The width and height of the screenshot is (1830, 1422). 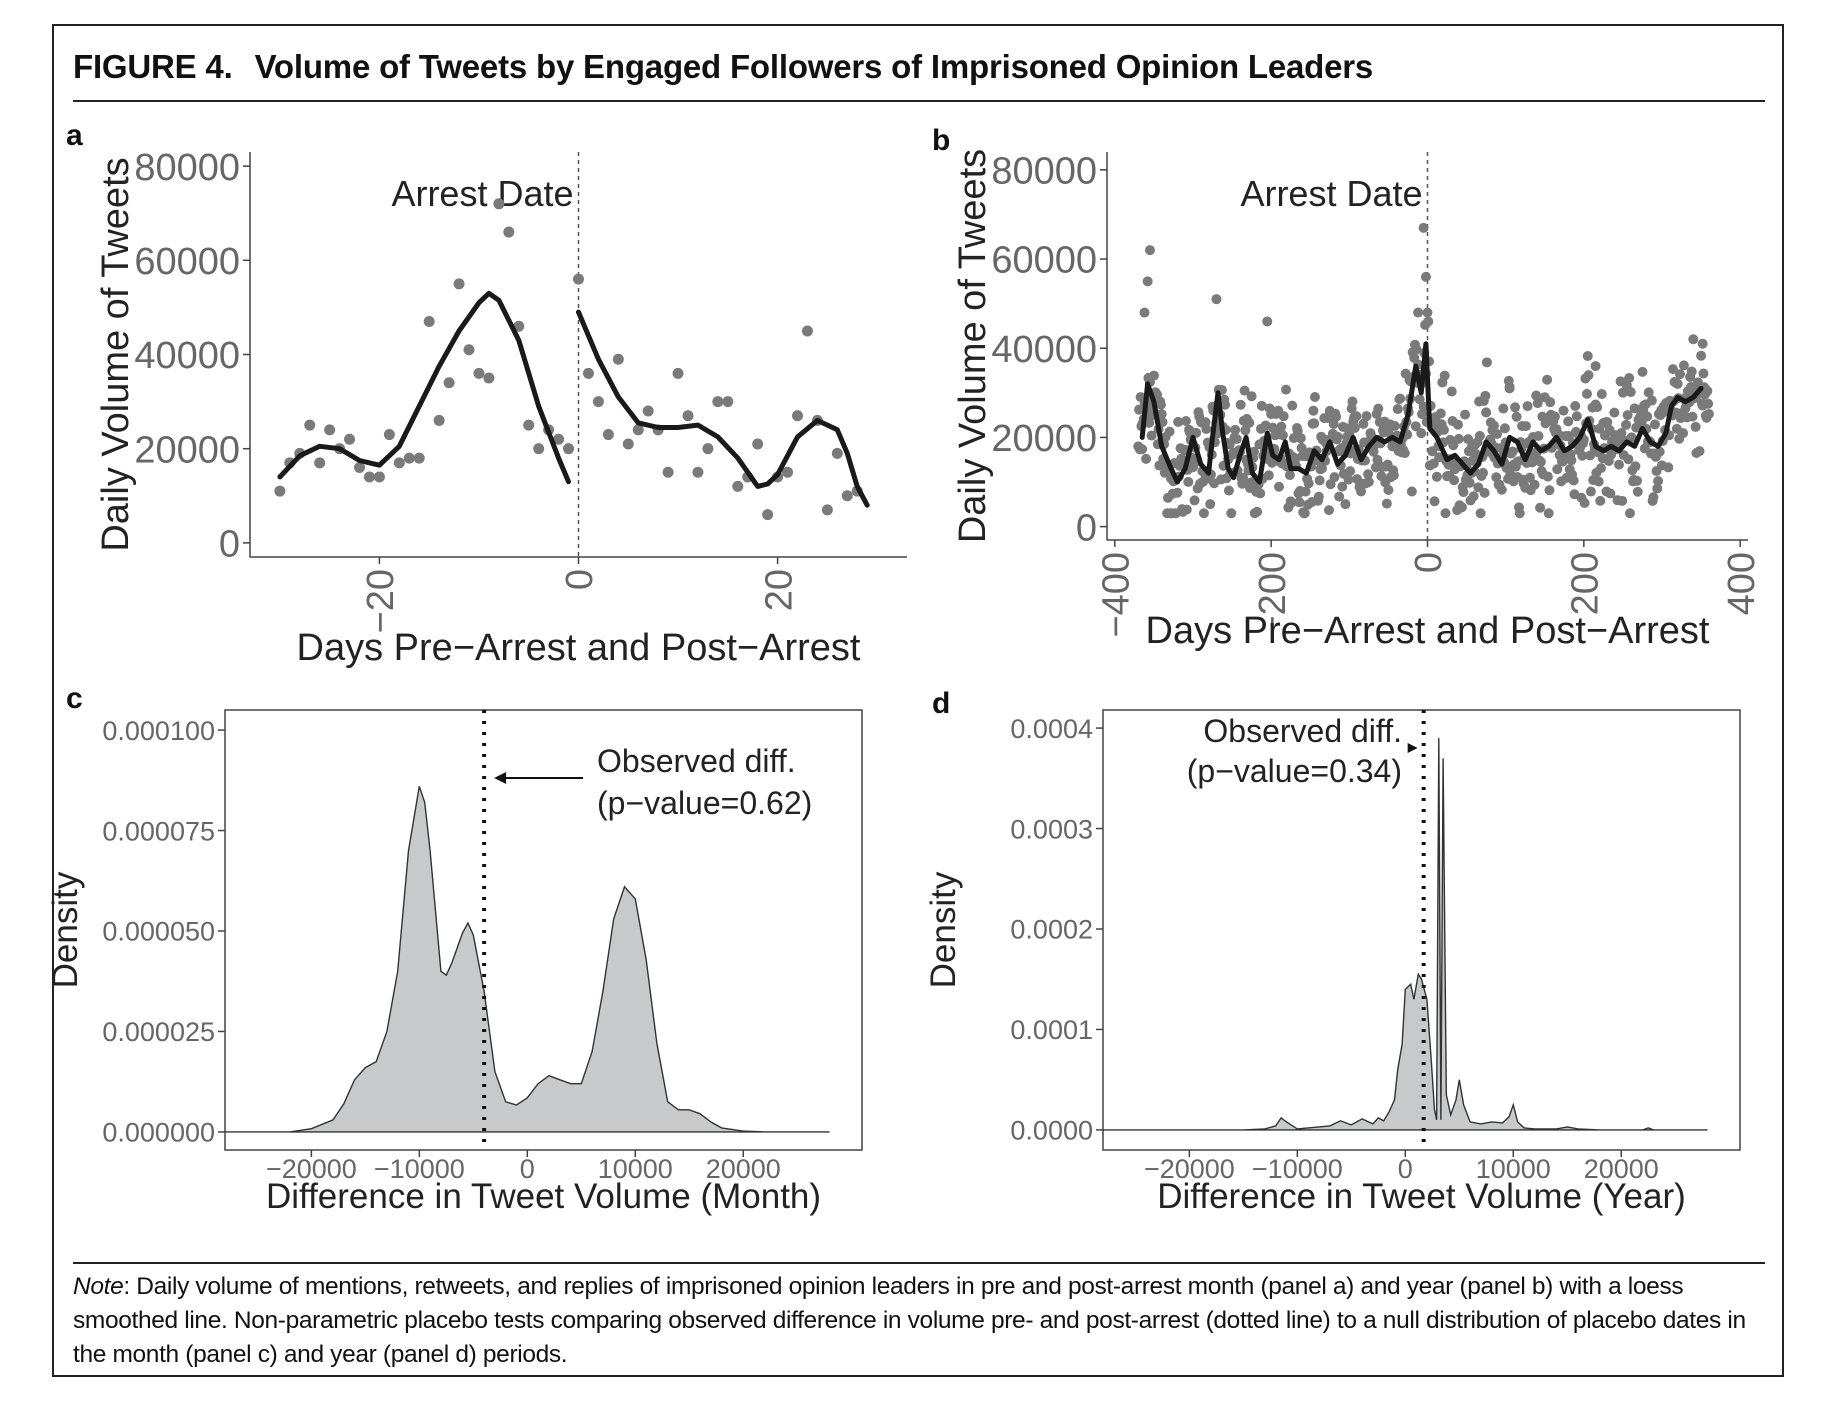 What do you see at coordinates (158, 932) in the screenshot?
I see `y-tick-label: 0.000050` at bounding box center [158, 932].